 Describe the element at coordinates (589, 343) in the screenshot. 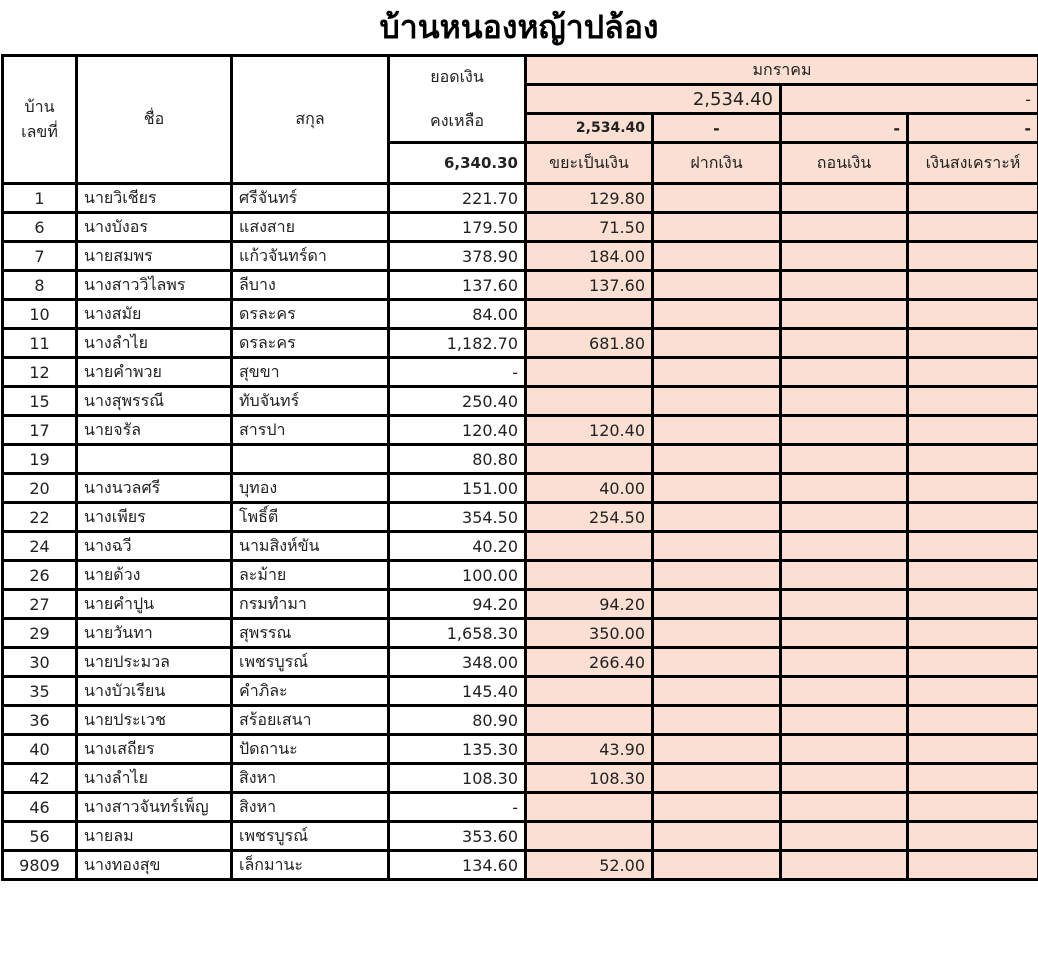

I see `waste-cell: 681.80` at that location.